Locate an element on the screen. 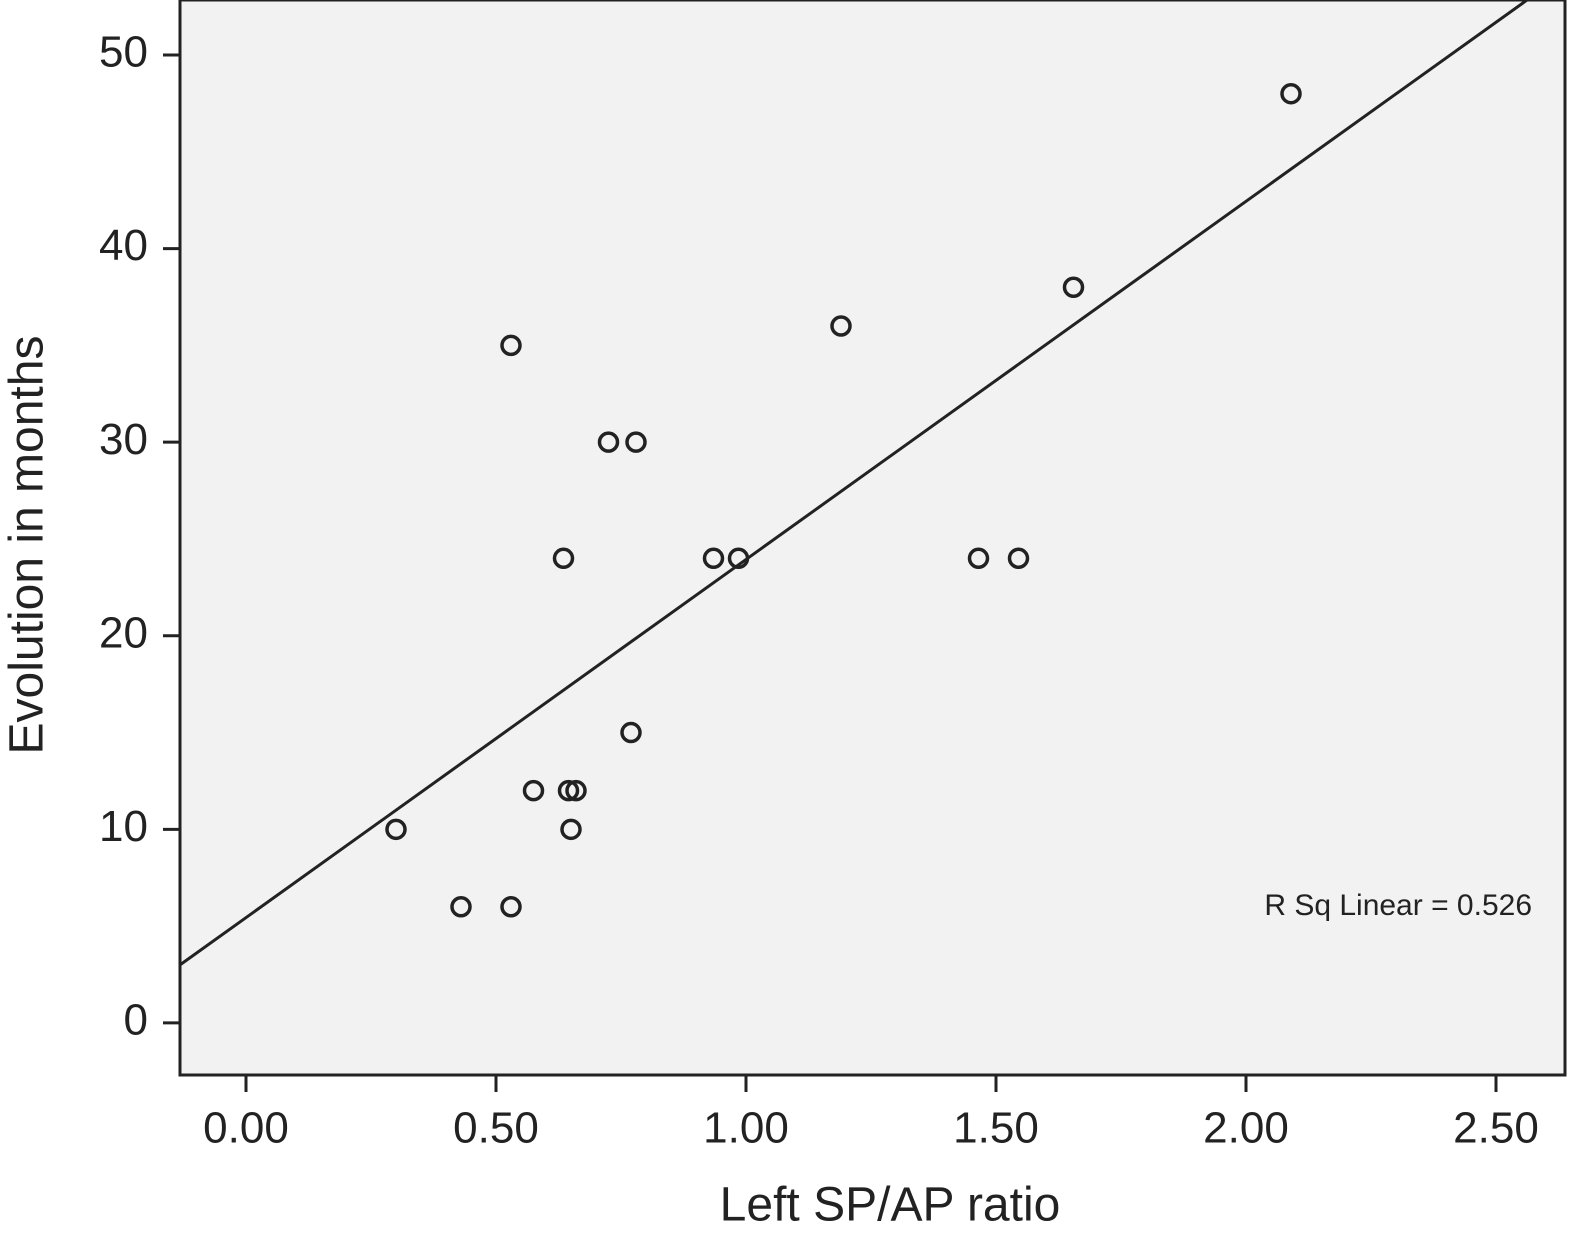  y-tick-label: 50 is located at coordinates (123, 52).